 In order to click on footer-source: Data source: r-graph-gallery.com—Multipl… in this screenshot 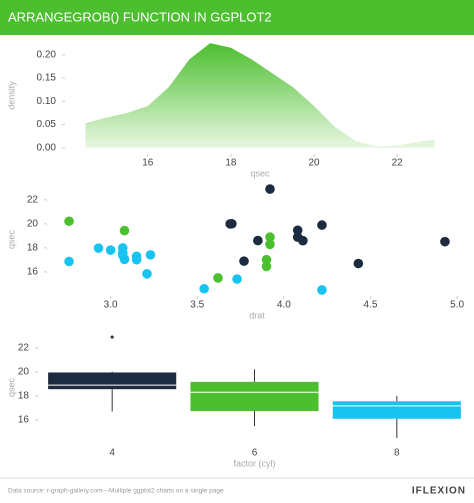, I will do `click(116, 491)`.